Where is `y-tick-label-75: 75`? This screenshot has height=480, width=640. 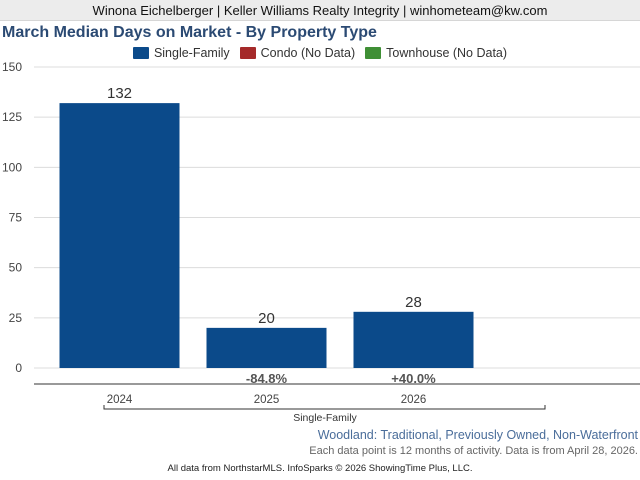
y-tick-label-75: 75 is located at coordinates (16, 218).